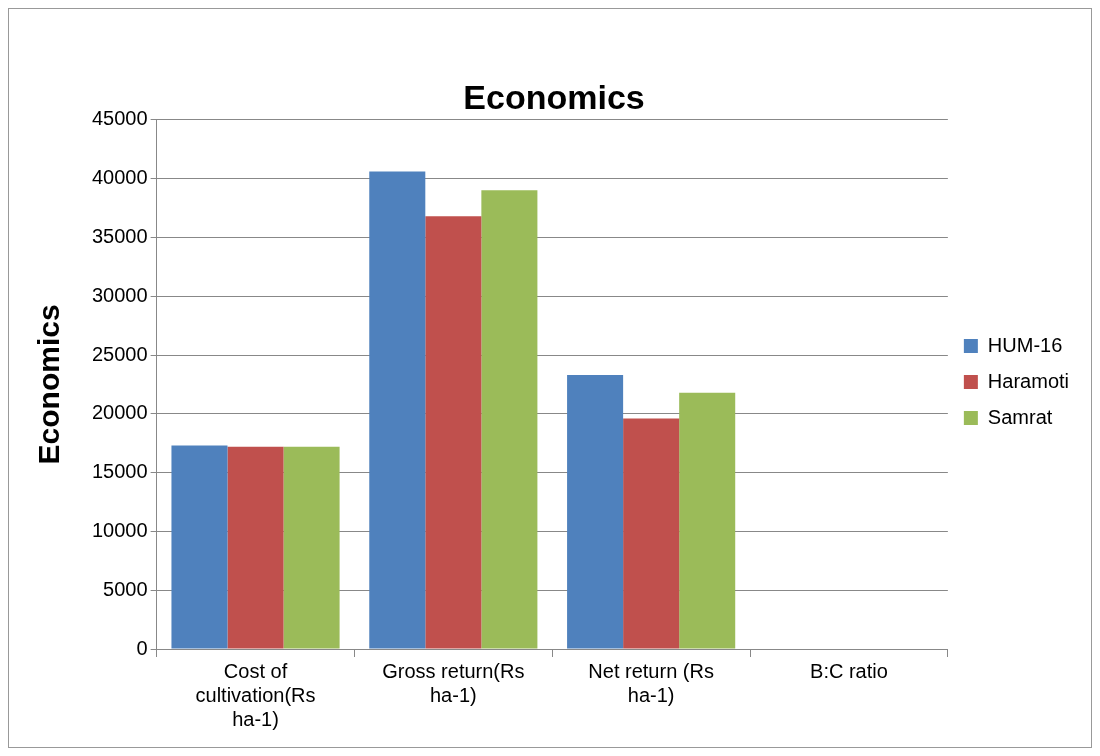 This screenshot has width=1100, height=756. Describe the element at coordinates (119, 235) in the screenshot. I see `y-tick-label: 35000` at that location.